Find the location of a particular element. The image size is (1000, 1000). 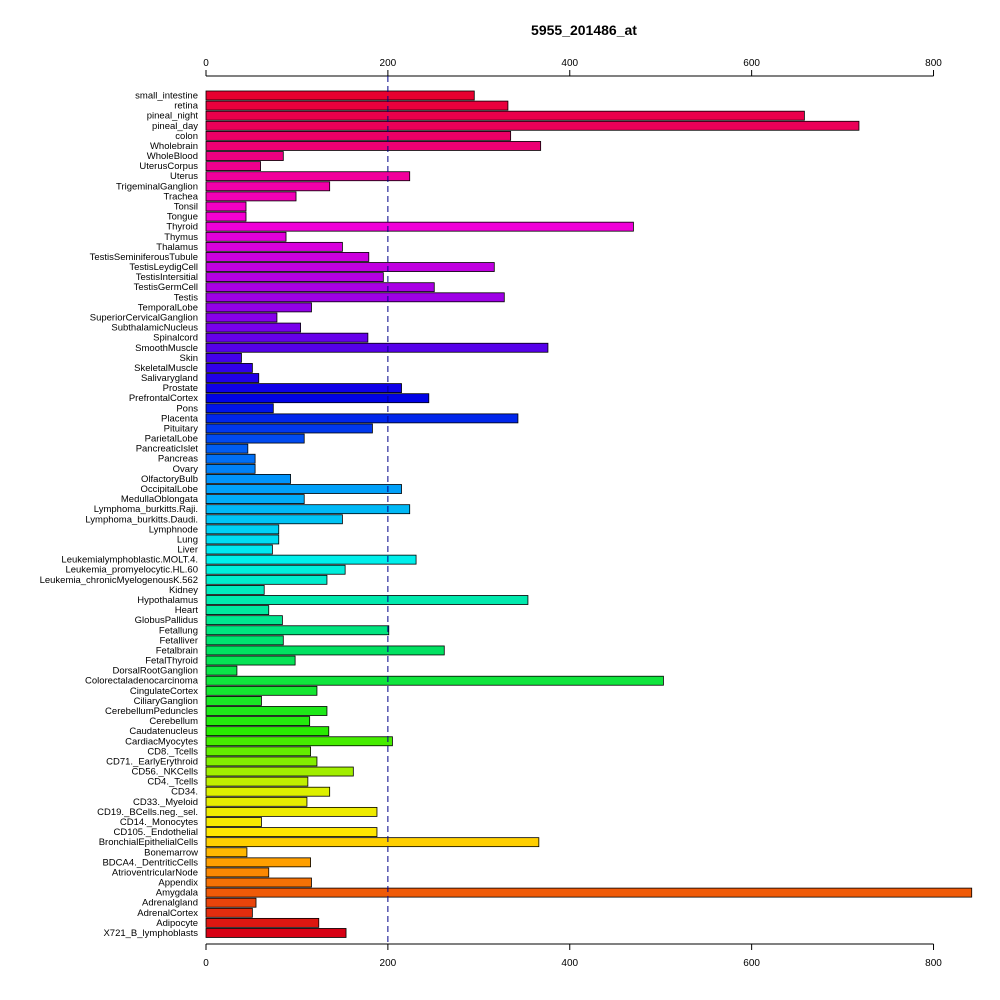

category-label: Bonemarrow is located at coordinates (171, 852).